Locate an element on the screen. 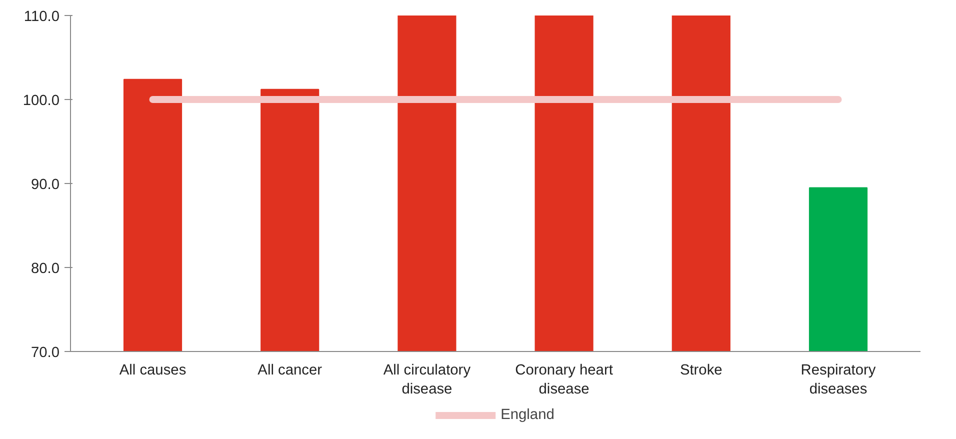 The height and width of the screenshot is (439, 956). x-tick-label: Respiratory diseases is located at coordinates (838, 380).